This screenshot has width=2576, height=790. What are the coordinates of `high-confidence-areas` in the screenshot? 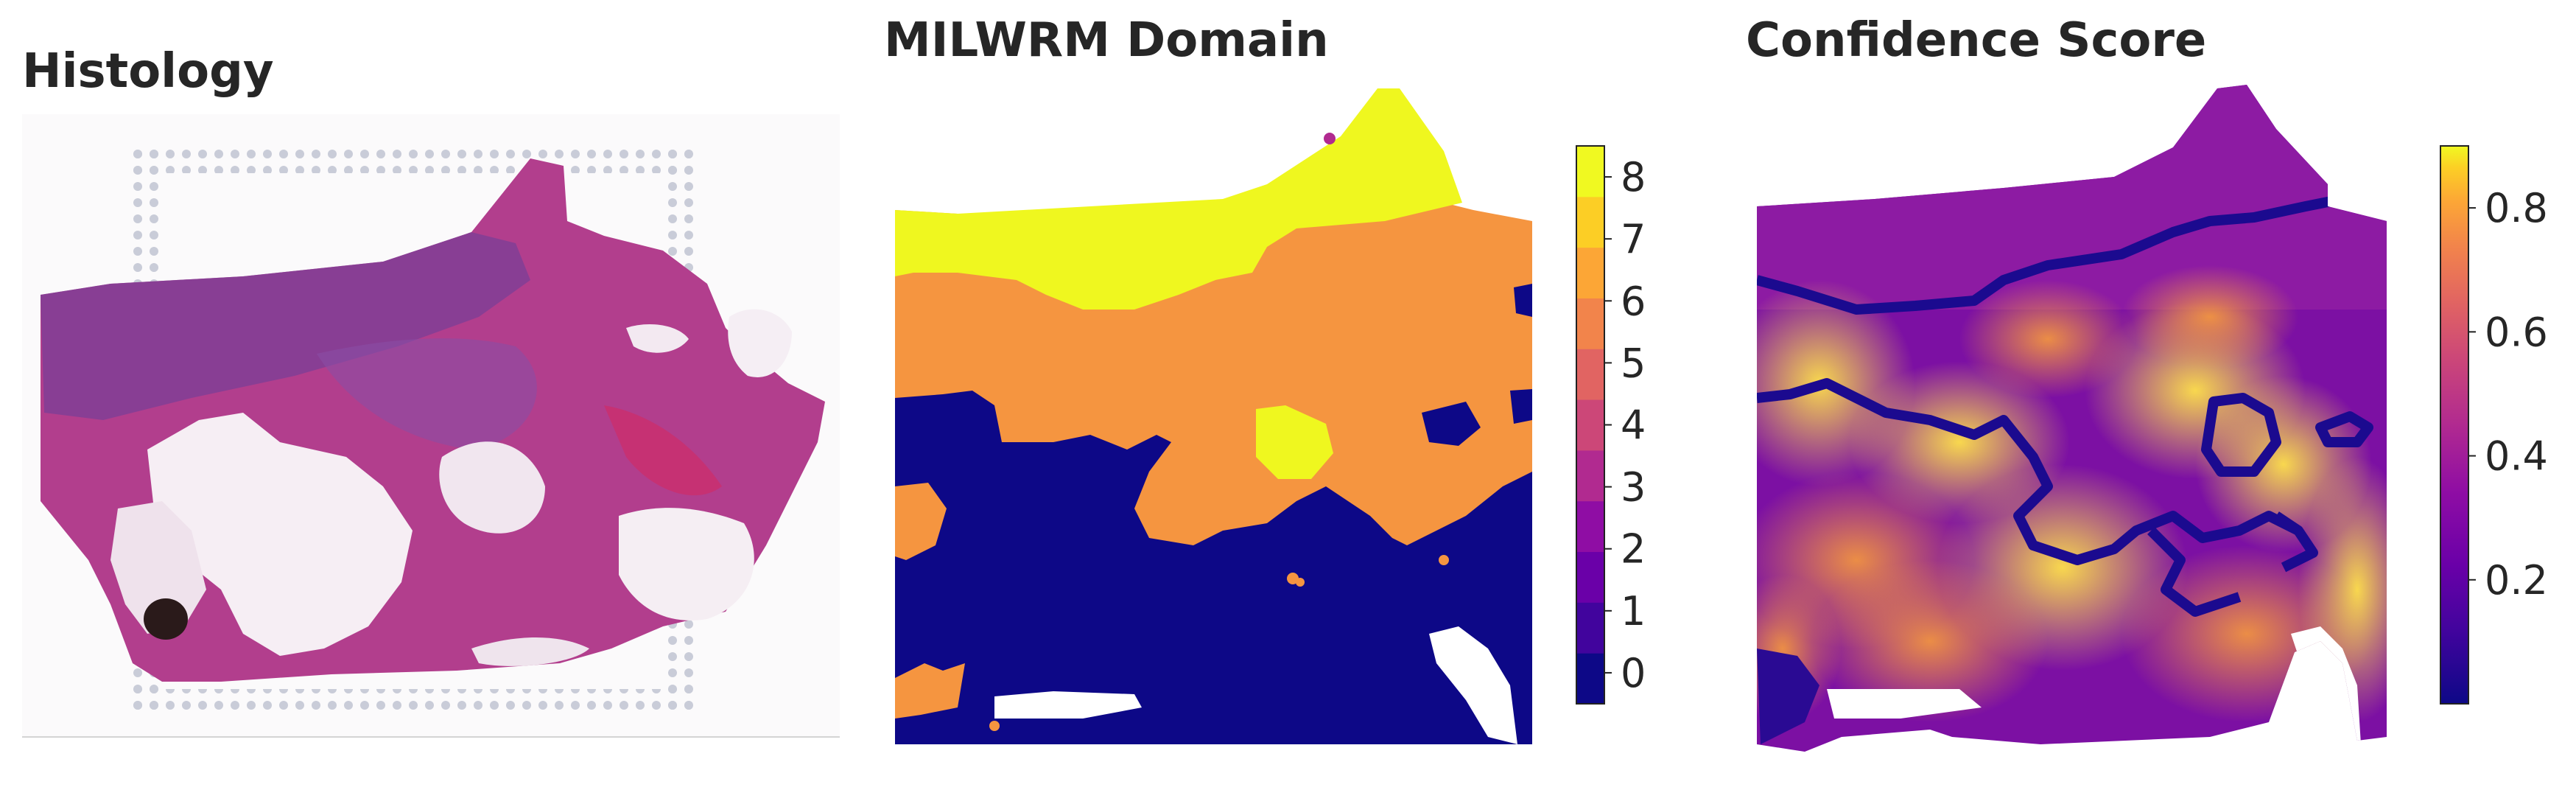 It's located at (2072, 493).